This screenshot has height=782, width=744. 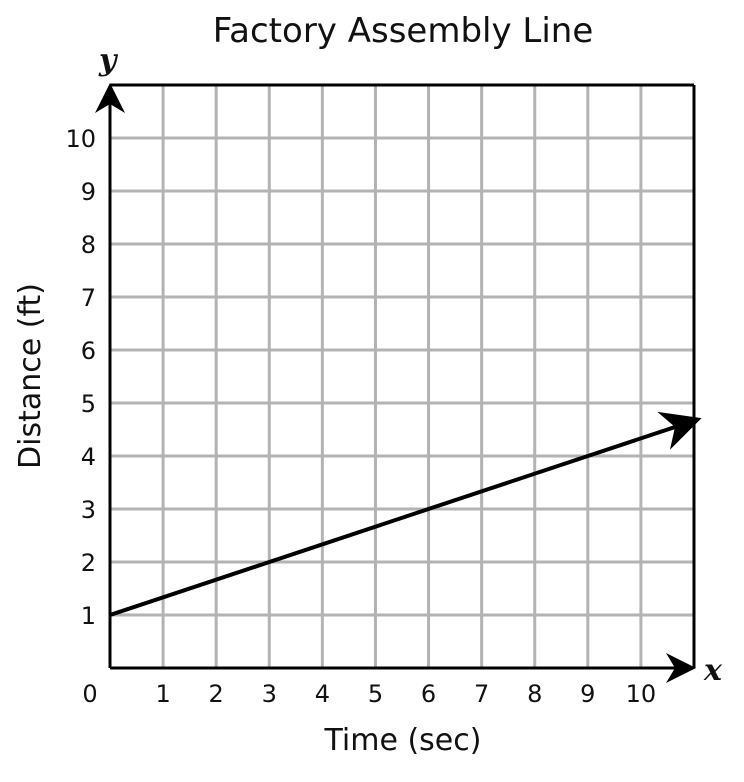 I want to click on x-tick-label: 3, so click(x=269, y=694).